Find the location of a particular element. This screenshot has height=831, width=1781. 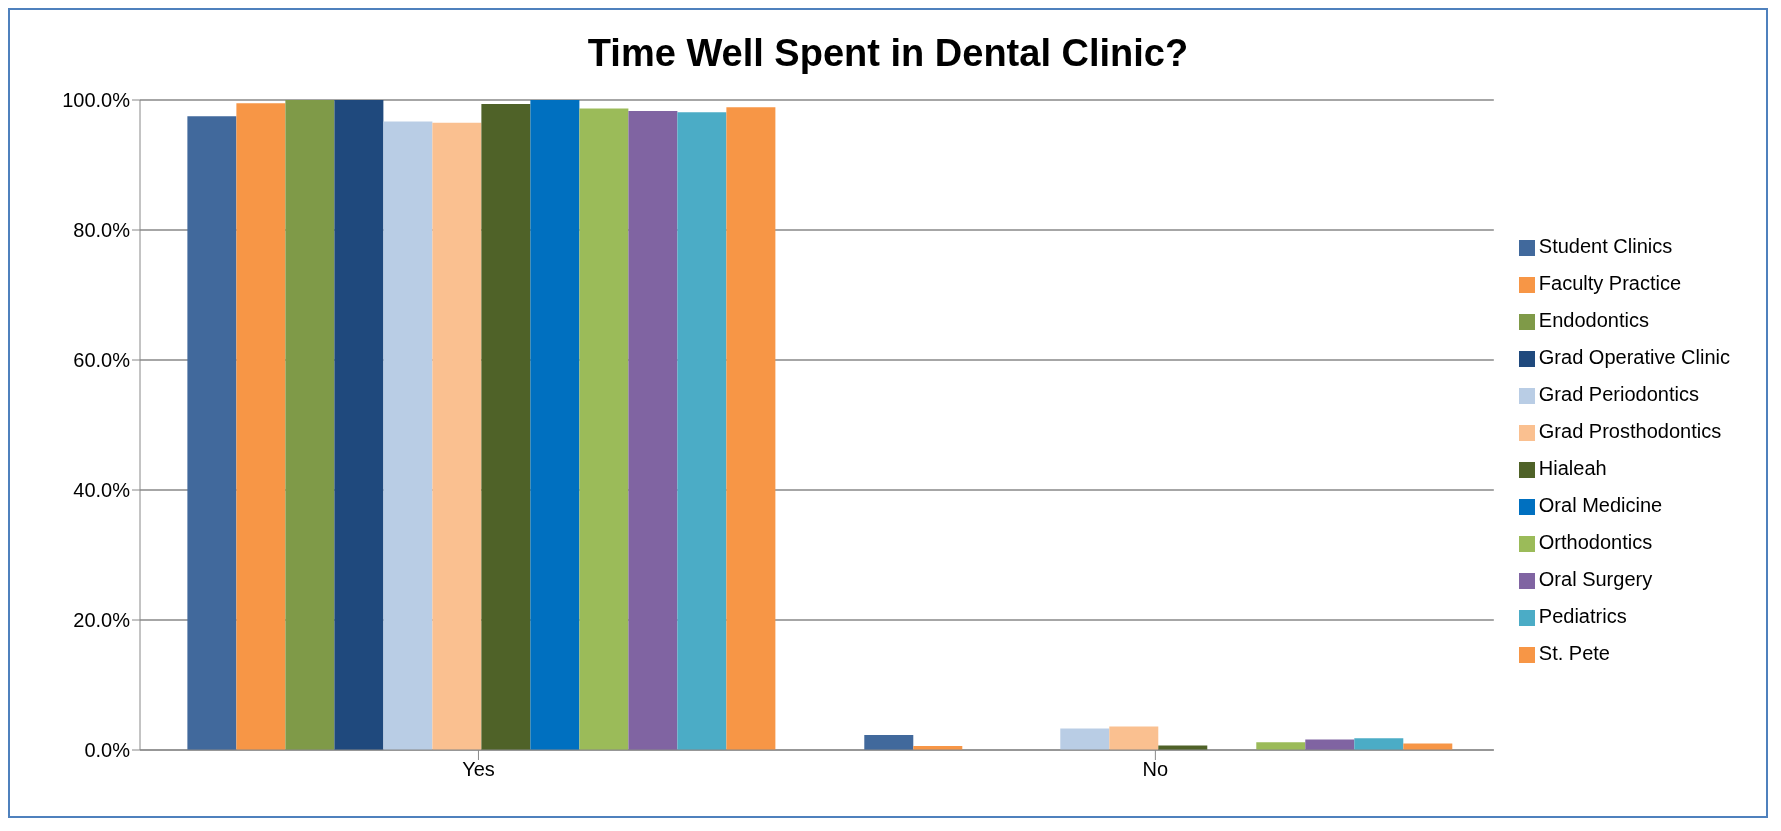

legend-label: Faculty Practice is located at coordinates (1610, 283).